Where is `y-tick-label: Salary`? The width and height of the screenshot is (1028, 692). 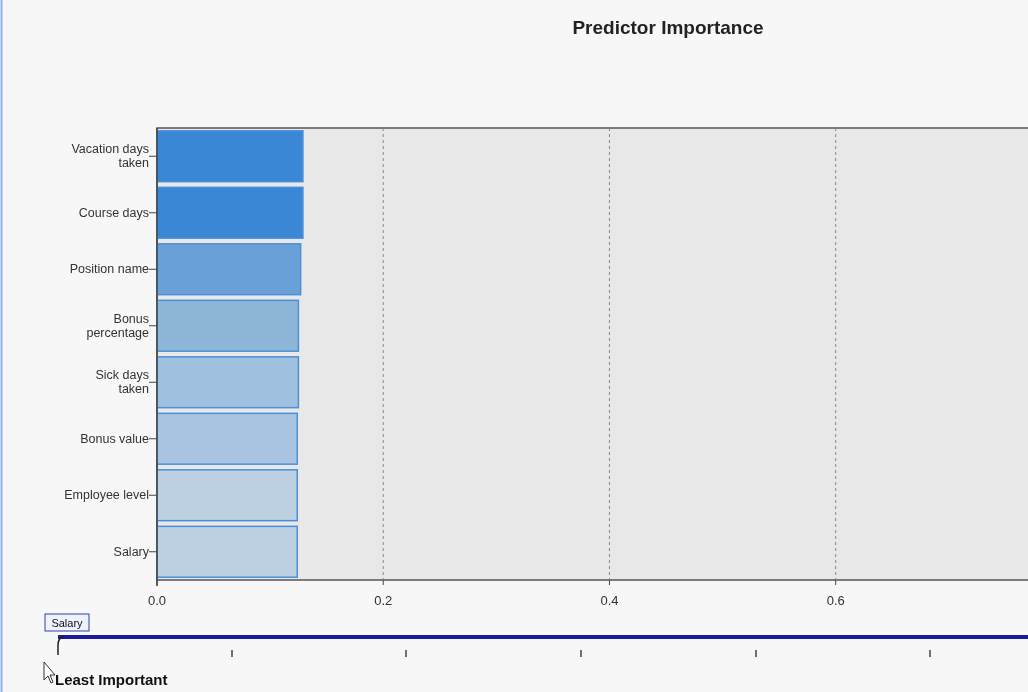 y-tick-label: Salary is located at coordinates (131, 551).